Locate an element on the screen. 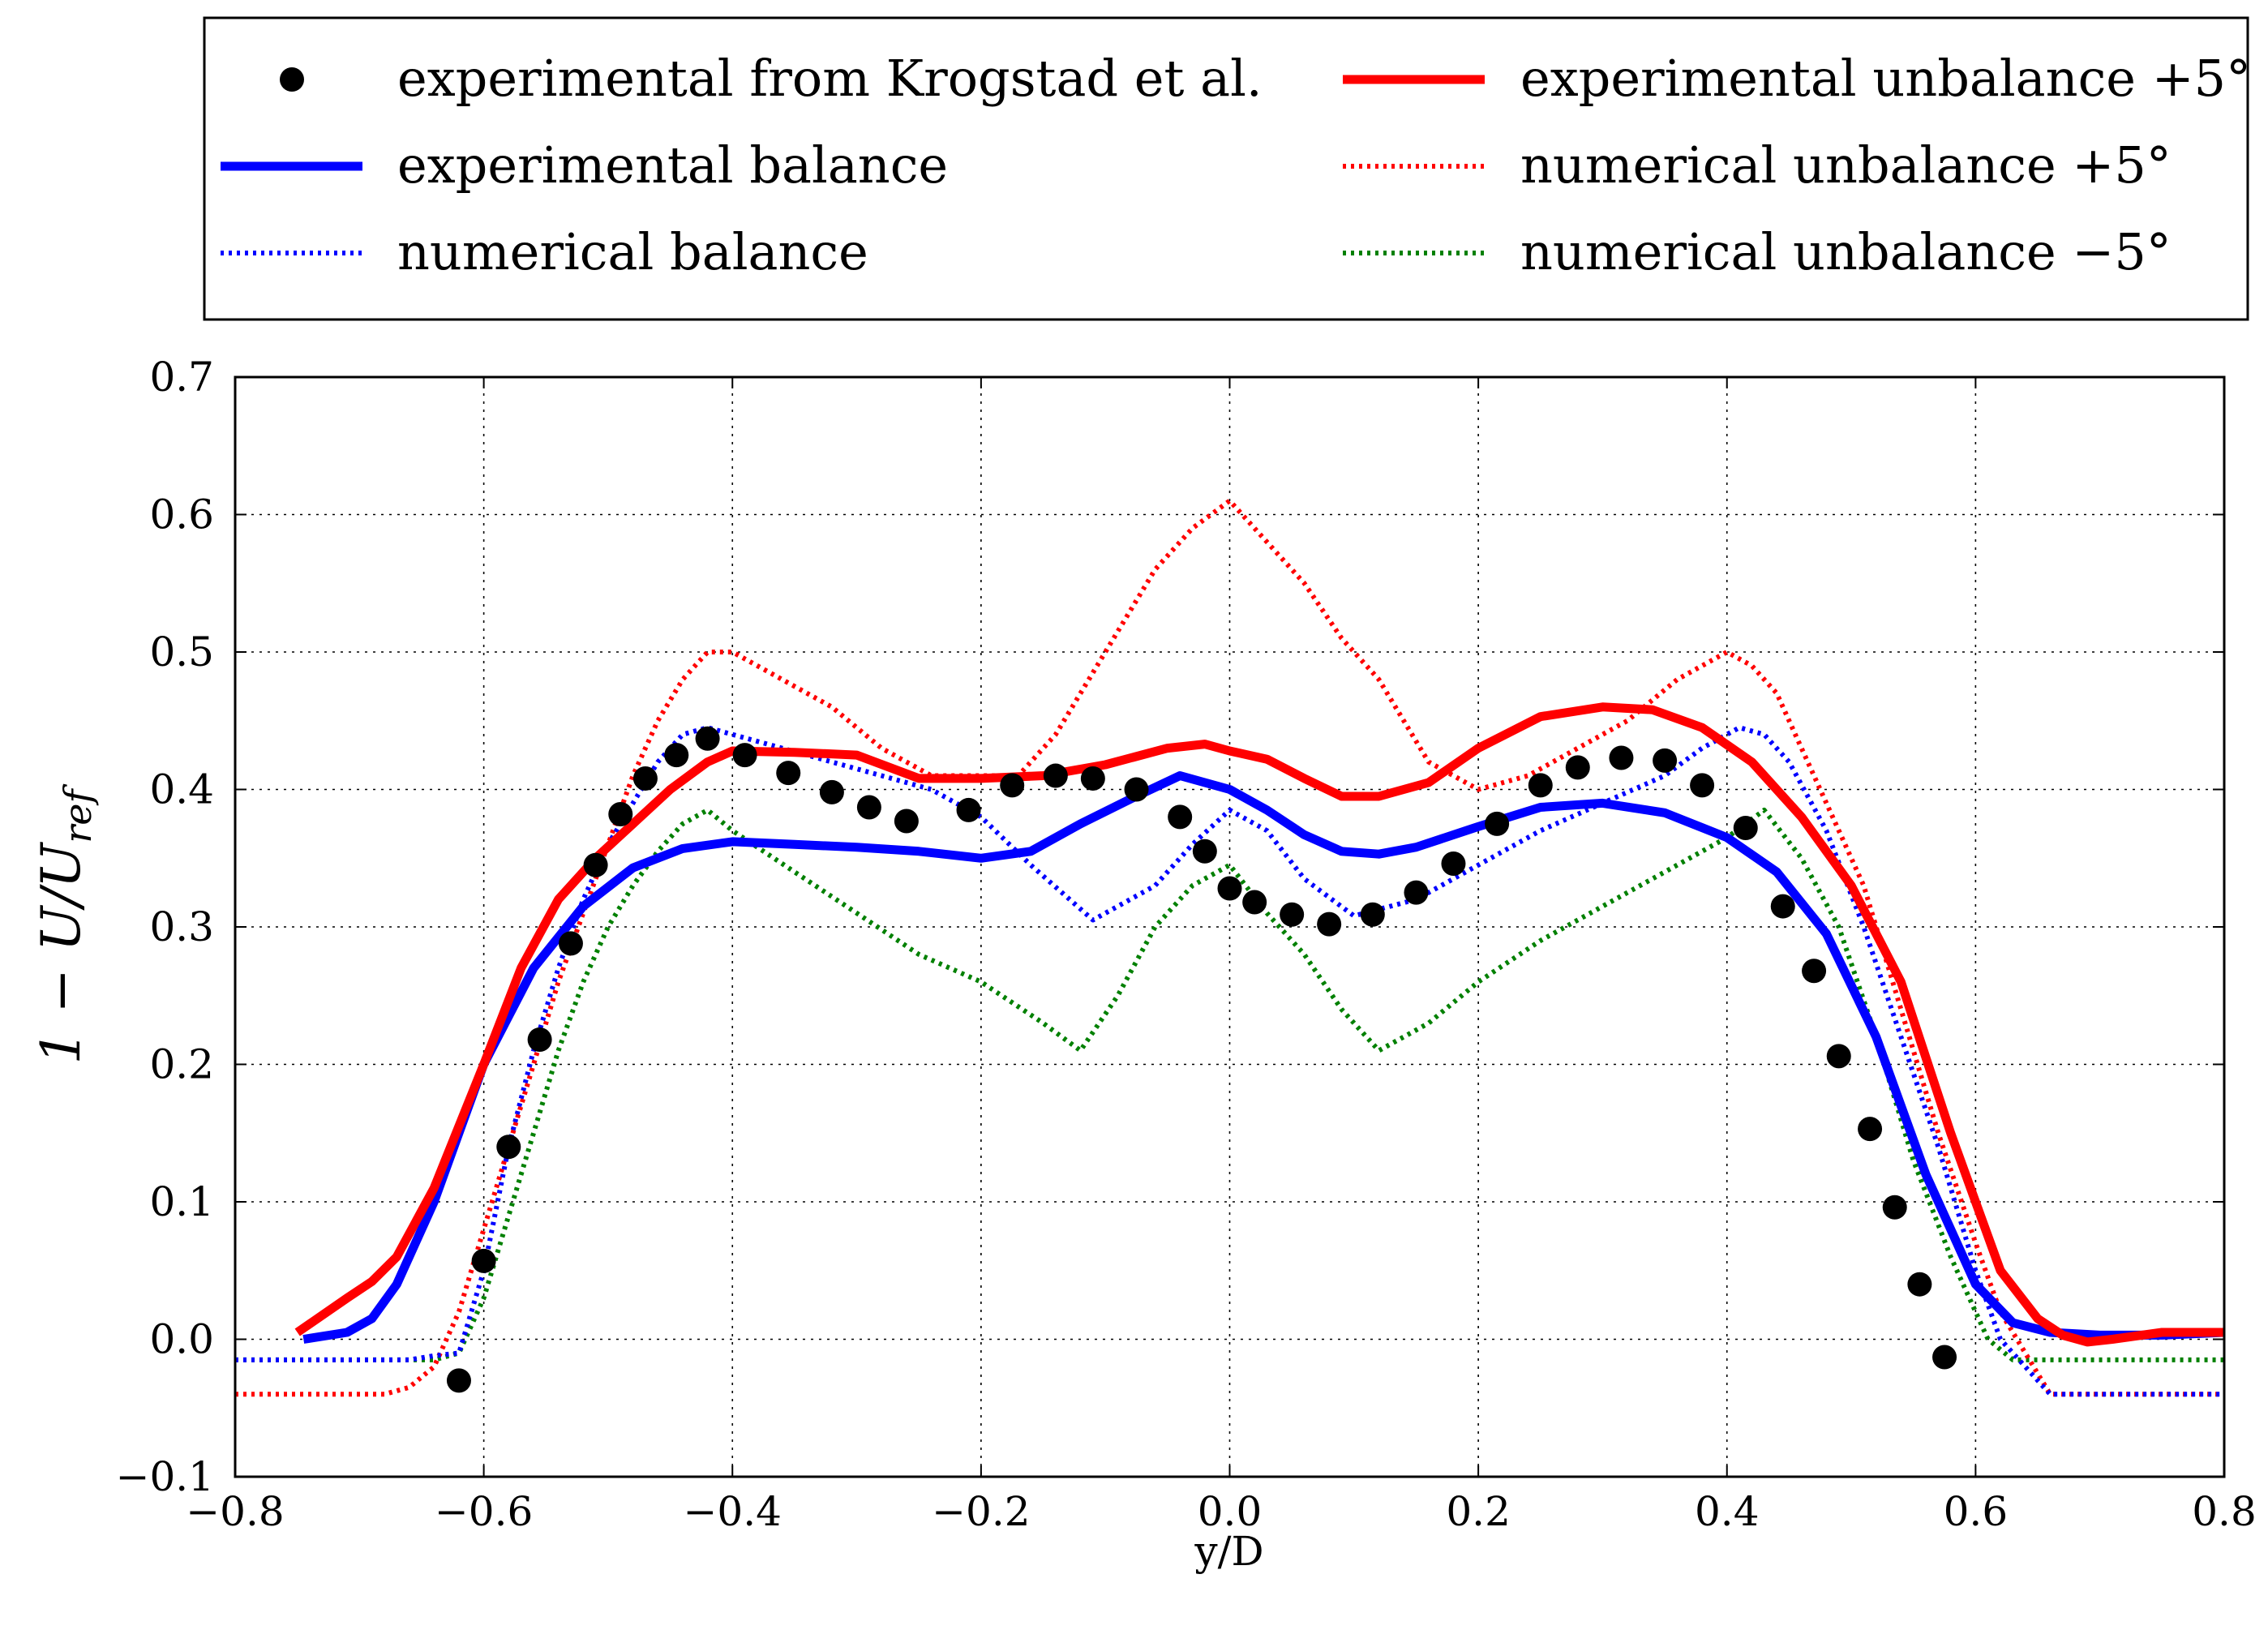  legend-marker is located at coordinates (292, 79).